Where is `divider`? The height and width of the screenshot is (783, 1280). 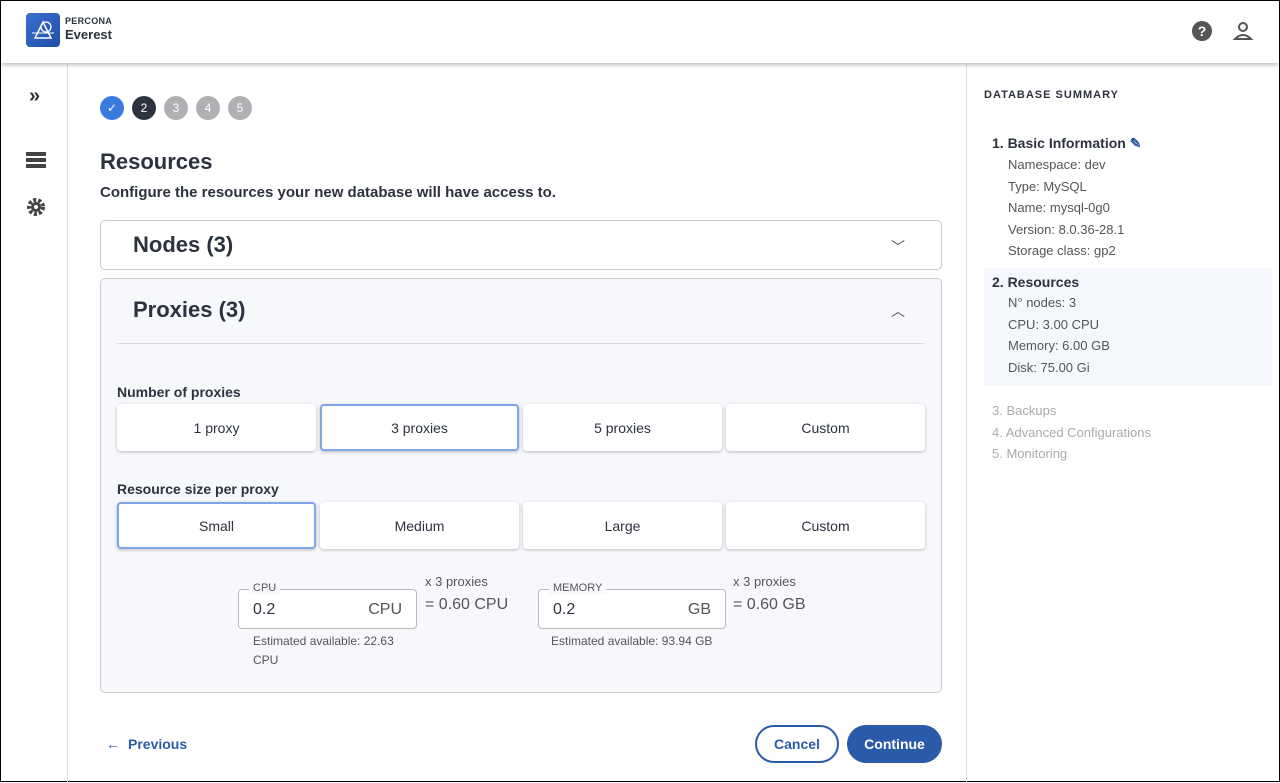
divider is located at coordinates (521, 343).